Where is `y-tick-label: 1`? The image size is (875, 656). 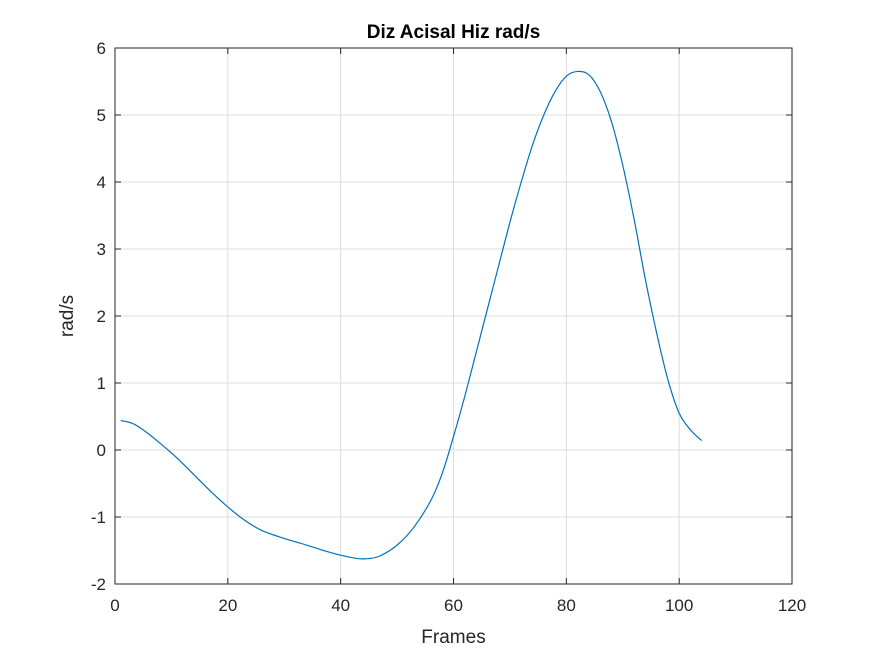 y-tick-label: 1 is located at coordinates (101, 383).